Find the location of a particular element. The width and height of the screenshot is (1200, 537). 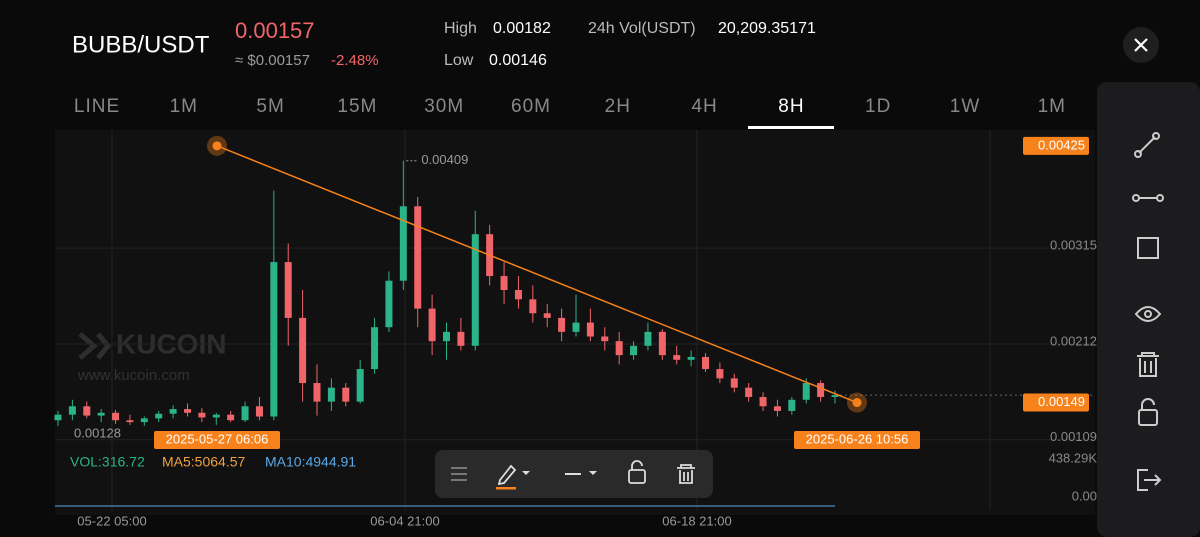

price-tag: 2025-06-26 10:56 is located at coordinates (857, 438).